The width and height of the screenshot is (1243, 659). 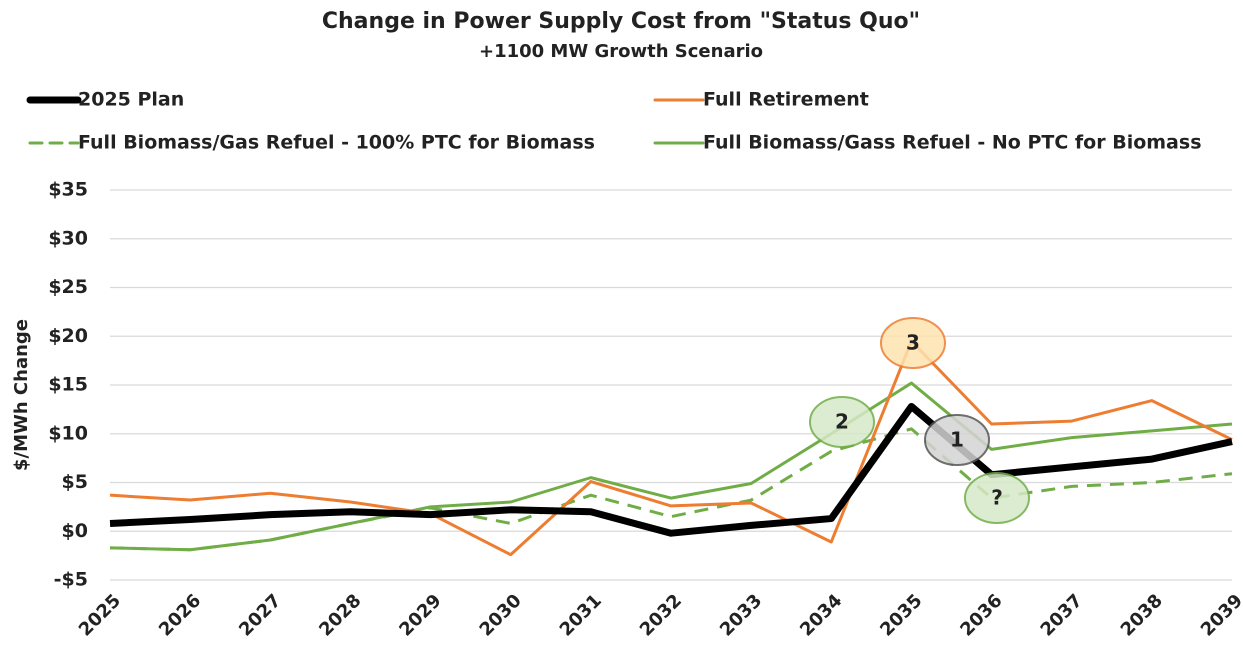 I want to click on annotation-label: 2, so click(x=842, y=422).